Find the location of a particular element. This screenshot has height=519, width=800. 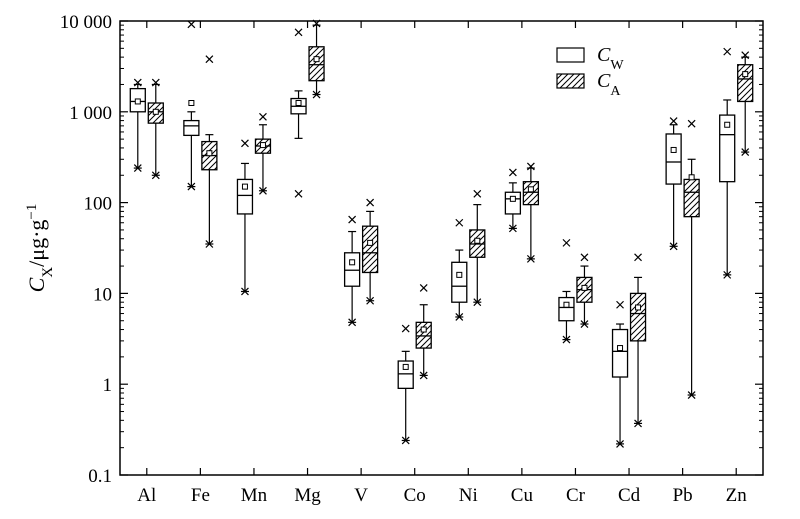

x-tick-label: Mg is located at coordinates (307, 495).